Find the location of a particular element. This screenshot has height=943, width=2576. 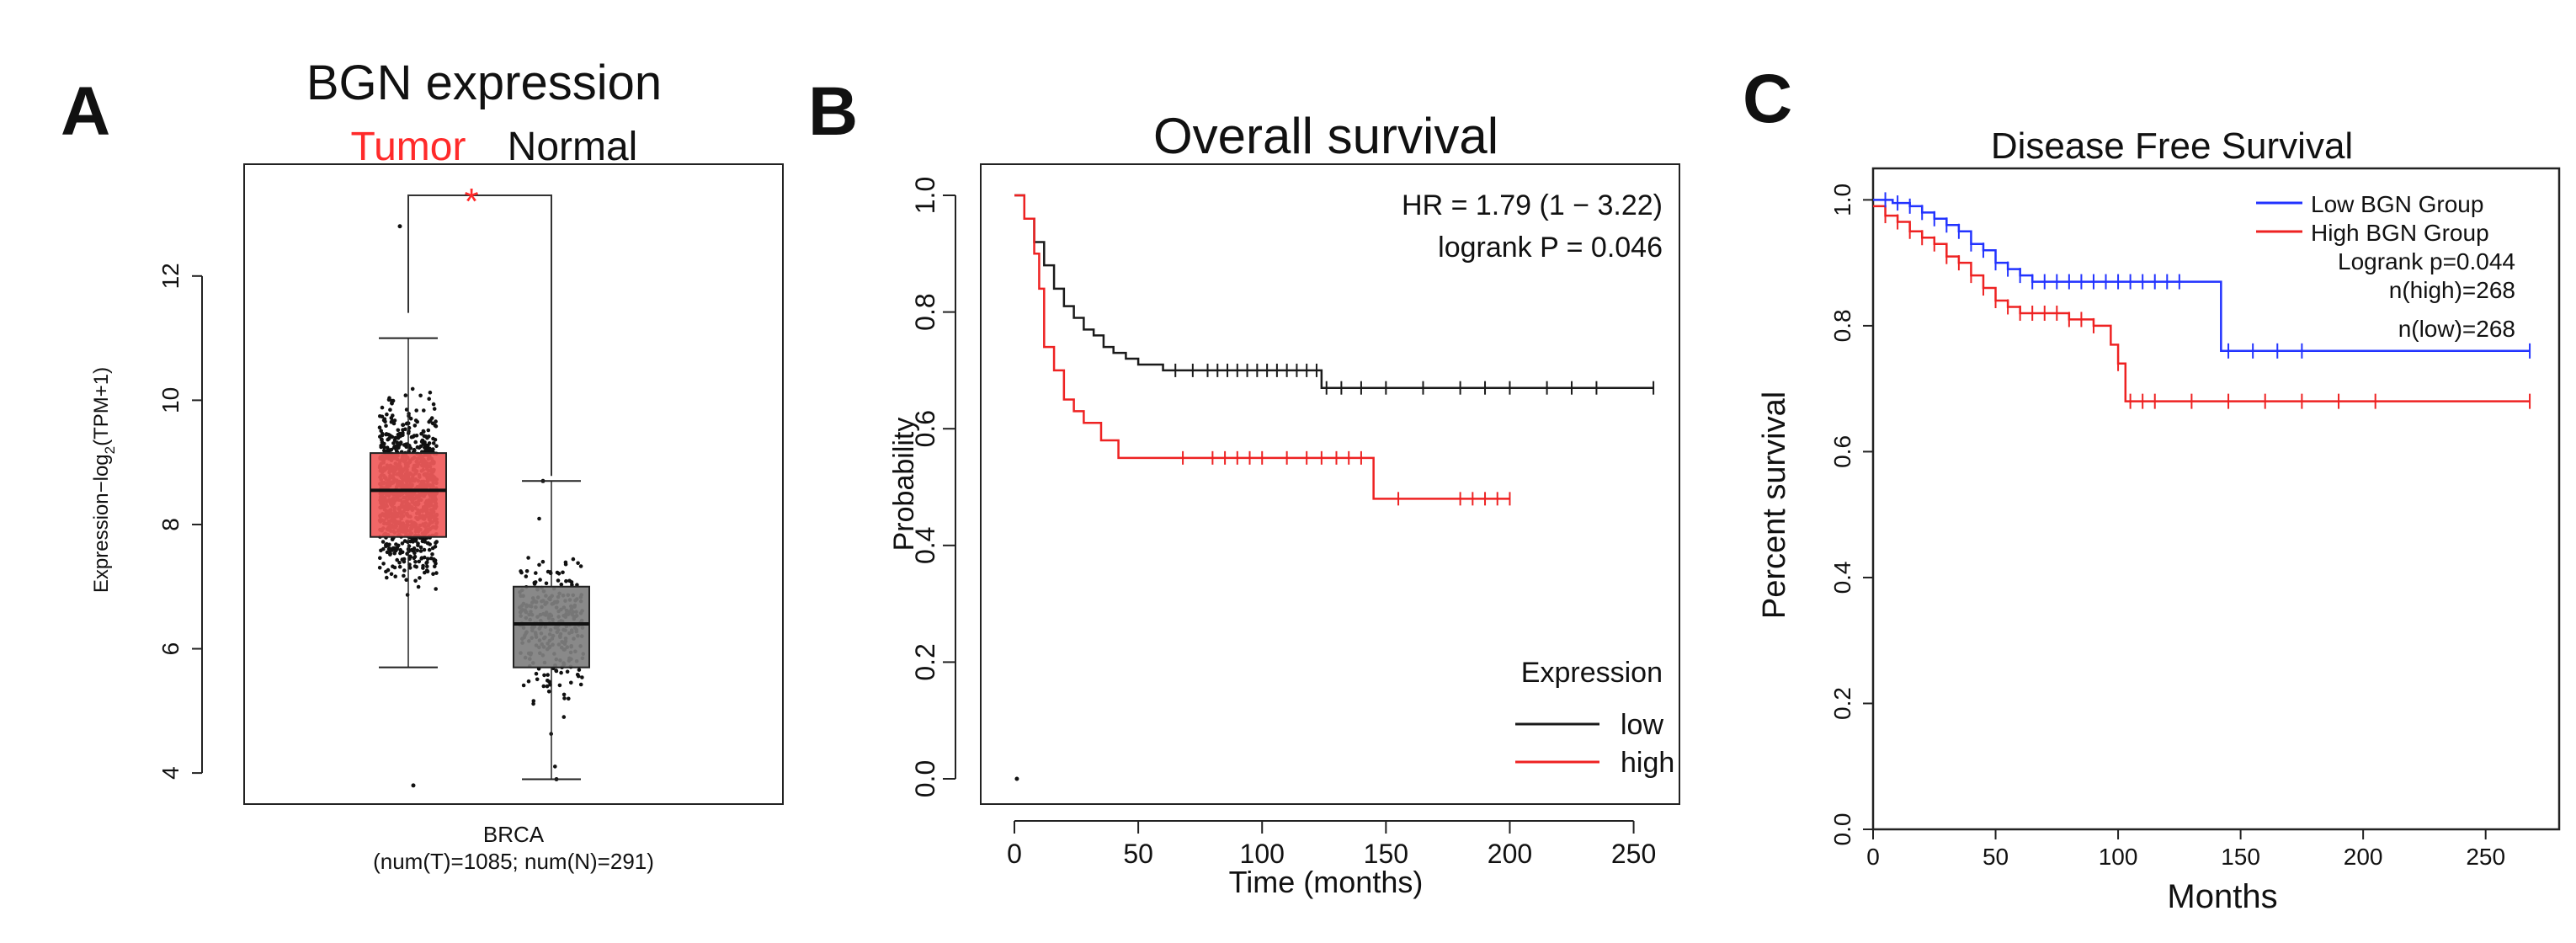

panel-a-y-label: Expression−log2(TPM+1) is located at coordinates (104, 480).